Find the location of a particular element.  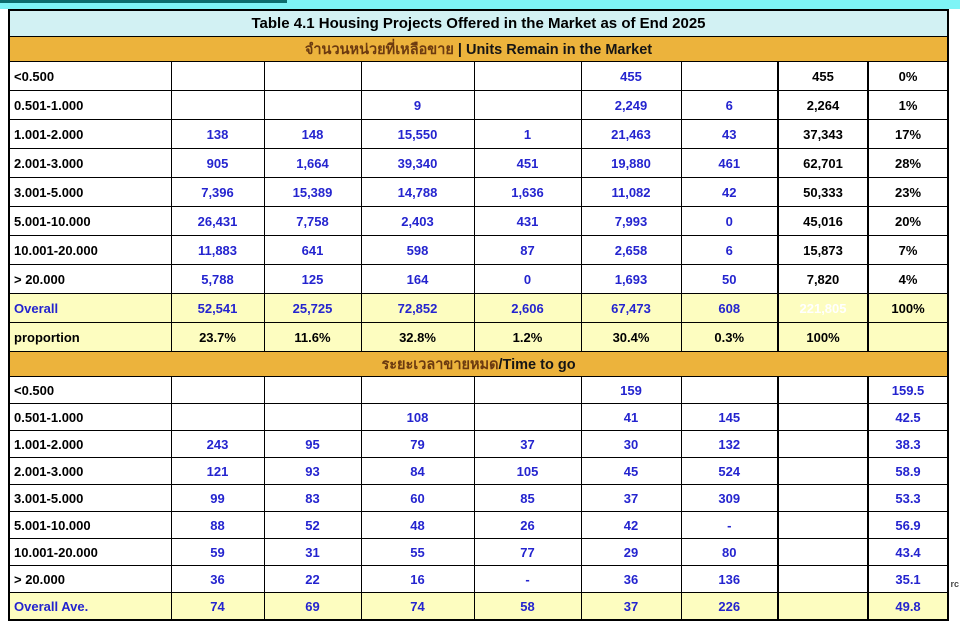

value-cell: 59 is located at coordinates (217, 552).